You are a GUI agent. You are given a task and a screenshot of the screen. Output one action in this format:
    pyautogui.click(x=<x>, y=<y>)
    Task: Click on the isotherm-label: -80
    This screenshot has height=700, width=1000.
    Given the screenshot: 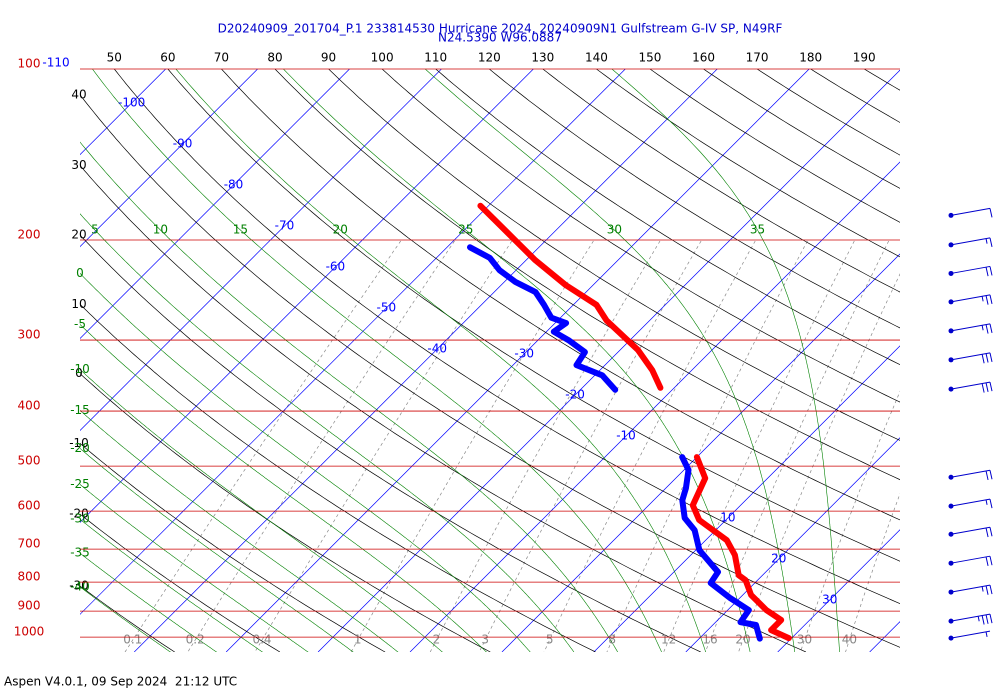 What is the action you would take?
    pyautogui.click(x=234, y=185)
    